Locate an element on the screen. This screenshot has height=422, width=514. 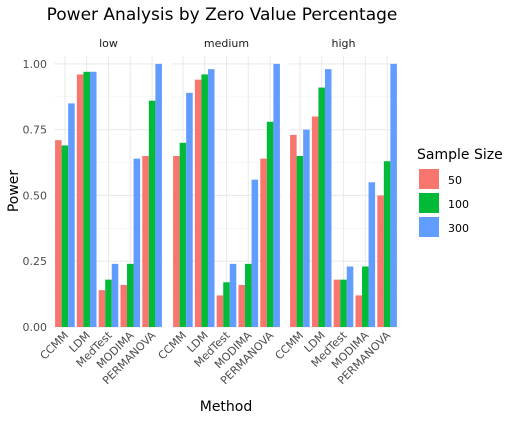
y-tick-label: 1.00 is located at coordinates (35, 64).